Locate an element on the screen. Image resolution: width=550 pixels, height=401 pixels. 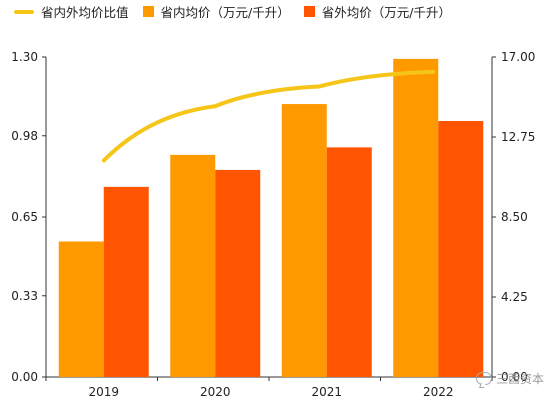
bar-outside-2022 is located at coordinates (461, 249).